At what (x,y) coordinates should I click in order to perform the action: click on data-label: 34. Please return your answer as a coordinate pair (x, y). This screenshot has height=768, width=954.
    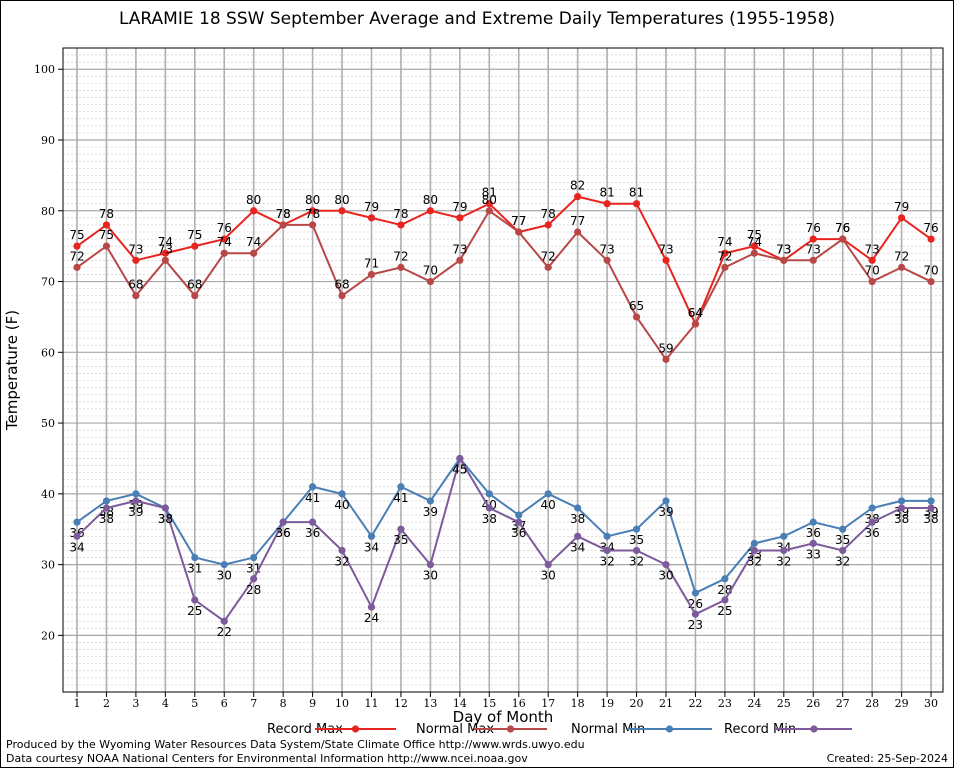
    Looking at the image, I should click on (76, 547).